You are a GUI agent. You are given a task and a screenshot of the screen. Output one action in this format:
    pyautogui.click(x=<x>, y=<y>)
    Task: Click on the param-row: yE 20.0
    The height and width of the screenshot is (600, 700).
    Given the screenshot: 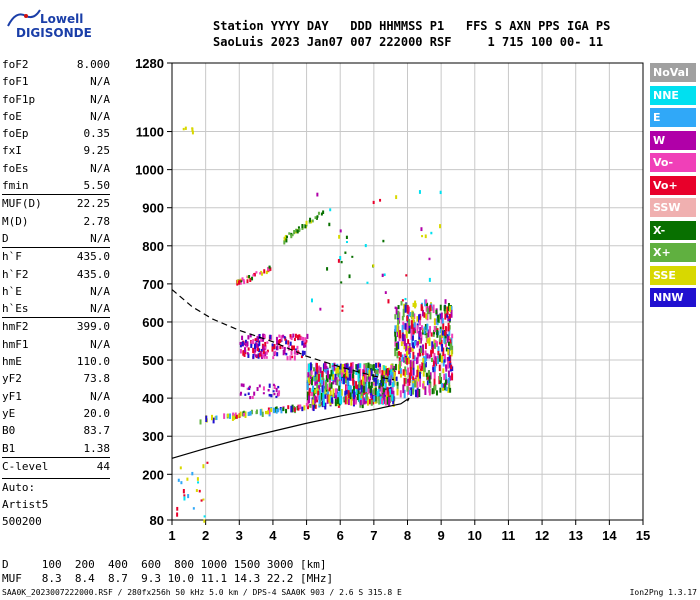 What is the action you would take?
    pyautogui.click(x=56, y=413)
    